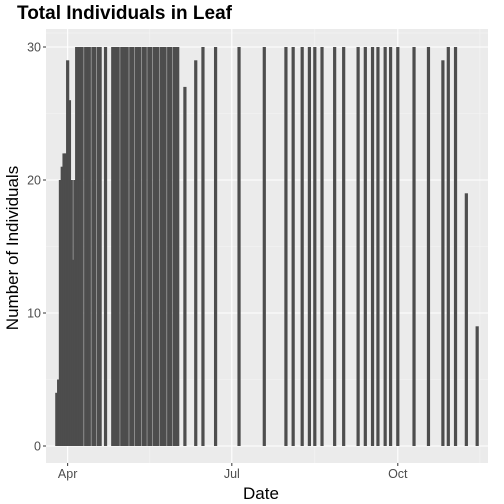 This screenshot has height=504, width=504. Describe the element at coordinates (34, 48) in the screenshot. I see `y-tick-label: 30` at that location.